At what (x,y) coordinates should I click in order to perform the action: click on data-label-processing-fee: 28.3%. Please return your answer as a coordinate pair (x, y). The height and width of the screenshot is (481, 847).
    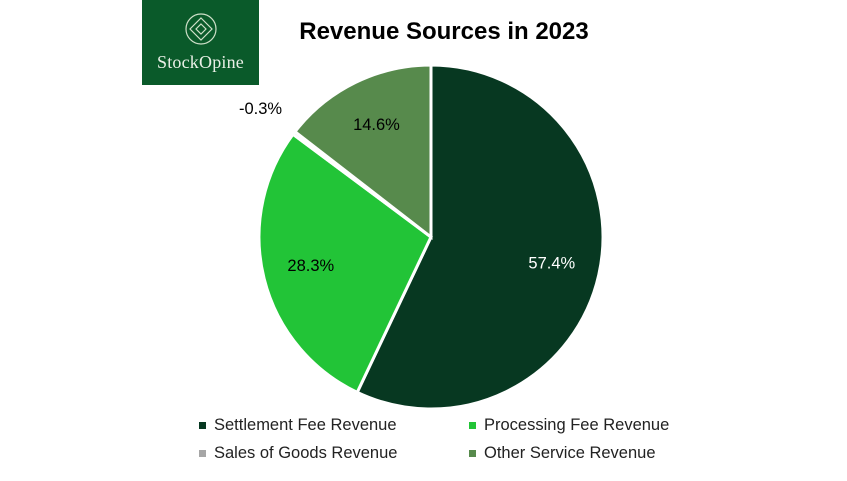
    Looking at the image, I should click on (310, 266).